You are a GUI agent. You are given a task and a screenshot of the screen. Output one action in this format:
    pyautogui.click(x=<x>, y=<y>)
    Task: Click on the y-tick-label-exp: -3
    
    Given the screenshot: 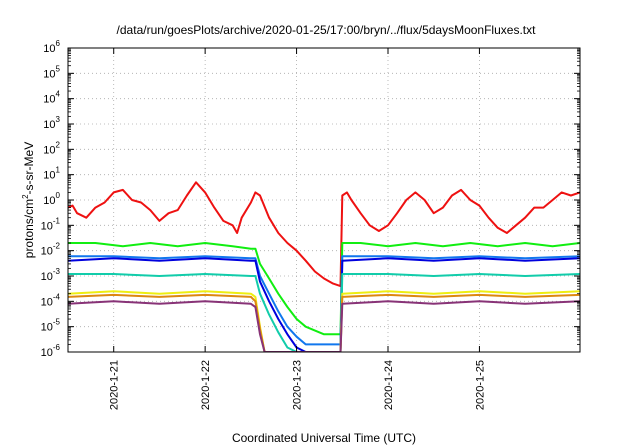 What is the action you would take?
    pyautogui.click(x=57, y=271)
    